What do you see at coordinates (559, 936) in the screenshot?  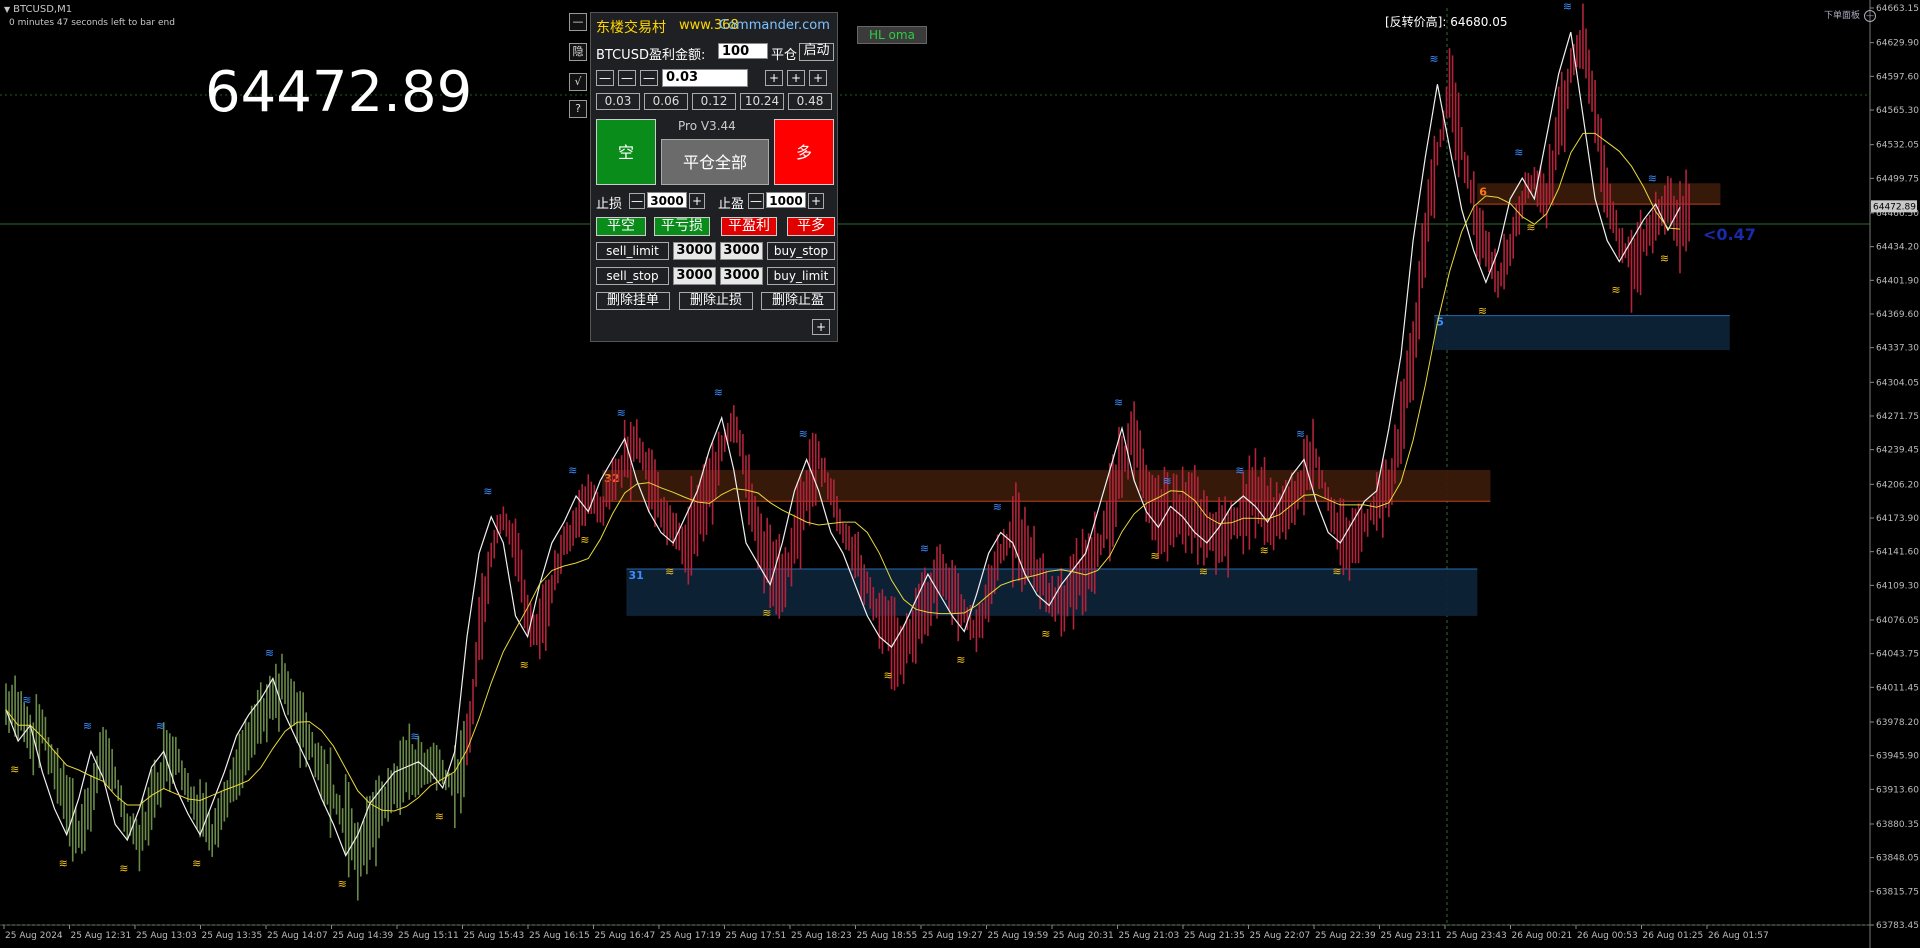 I see `x-tick-label: 25 Aug 16:15` at bounding box center [559, 936].